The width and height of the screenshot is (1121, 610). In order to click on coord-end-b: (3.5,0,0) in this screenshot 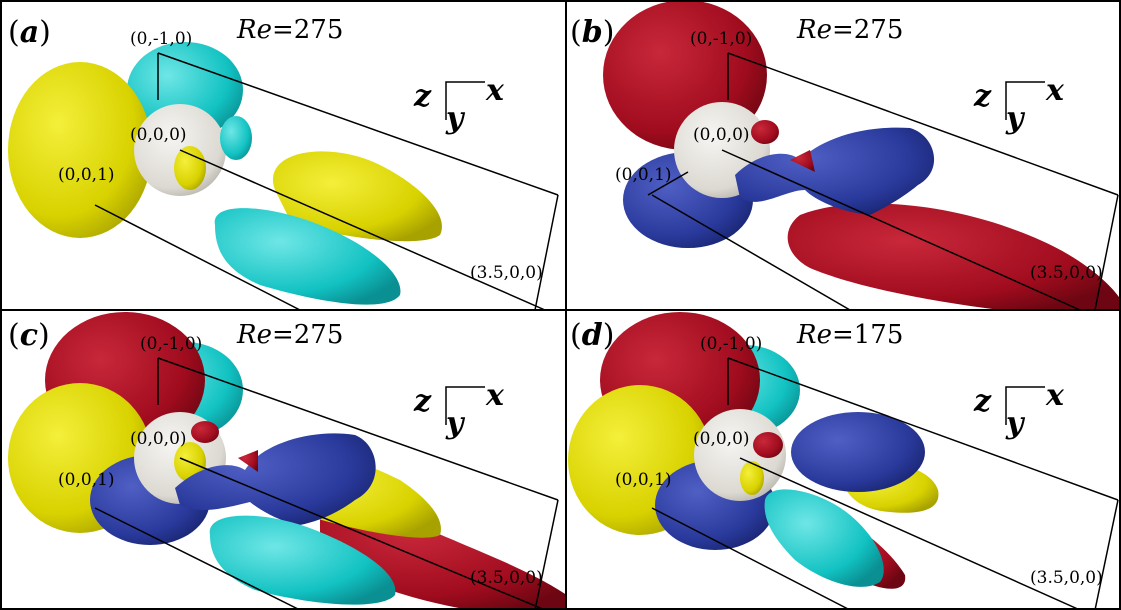, I will do `click(1066, 273)`.